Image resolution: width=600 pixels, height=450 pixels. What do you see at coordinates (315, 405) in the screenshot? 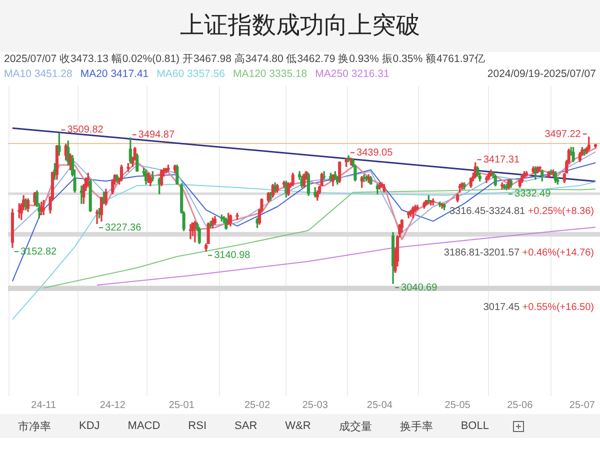
I see `x-tick-label: 25-03` at bounding box center [315, 405].